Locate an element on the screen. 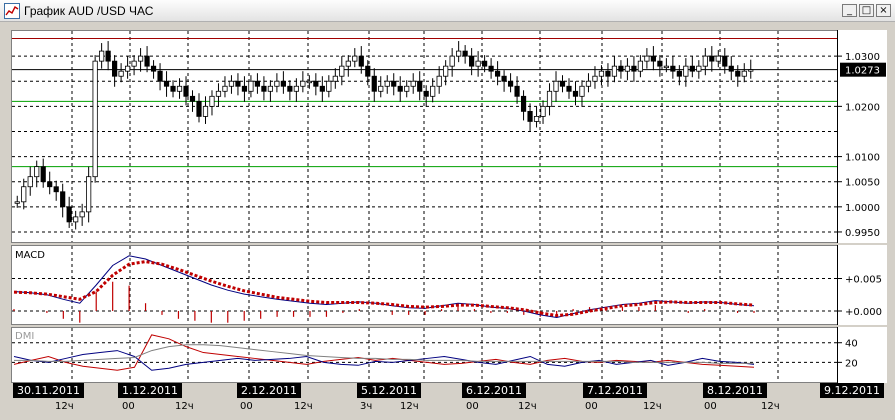 The image size is (895, 420). dmi-panel: DMI is located at coordinates (424, 355).